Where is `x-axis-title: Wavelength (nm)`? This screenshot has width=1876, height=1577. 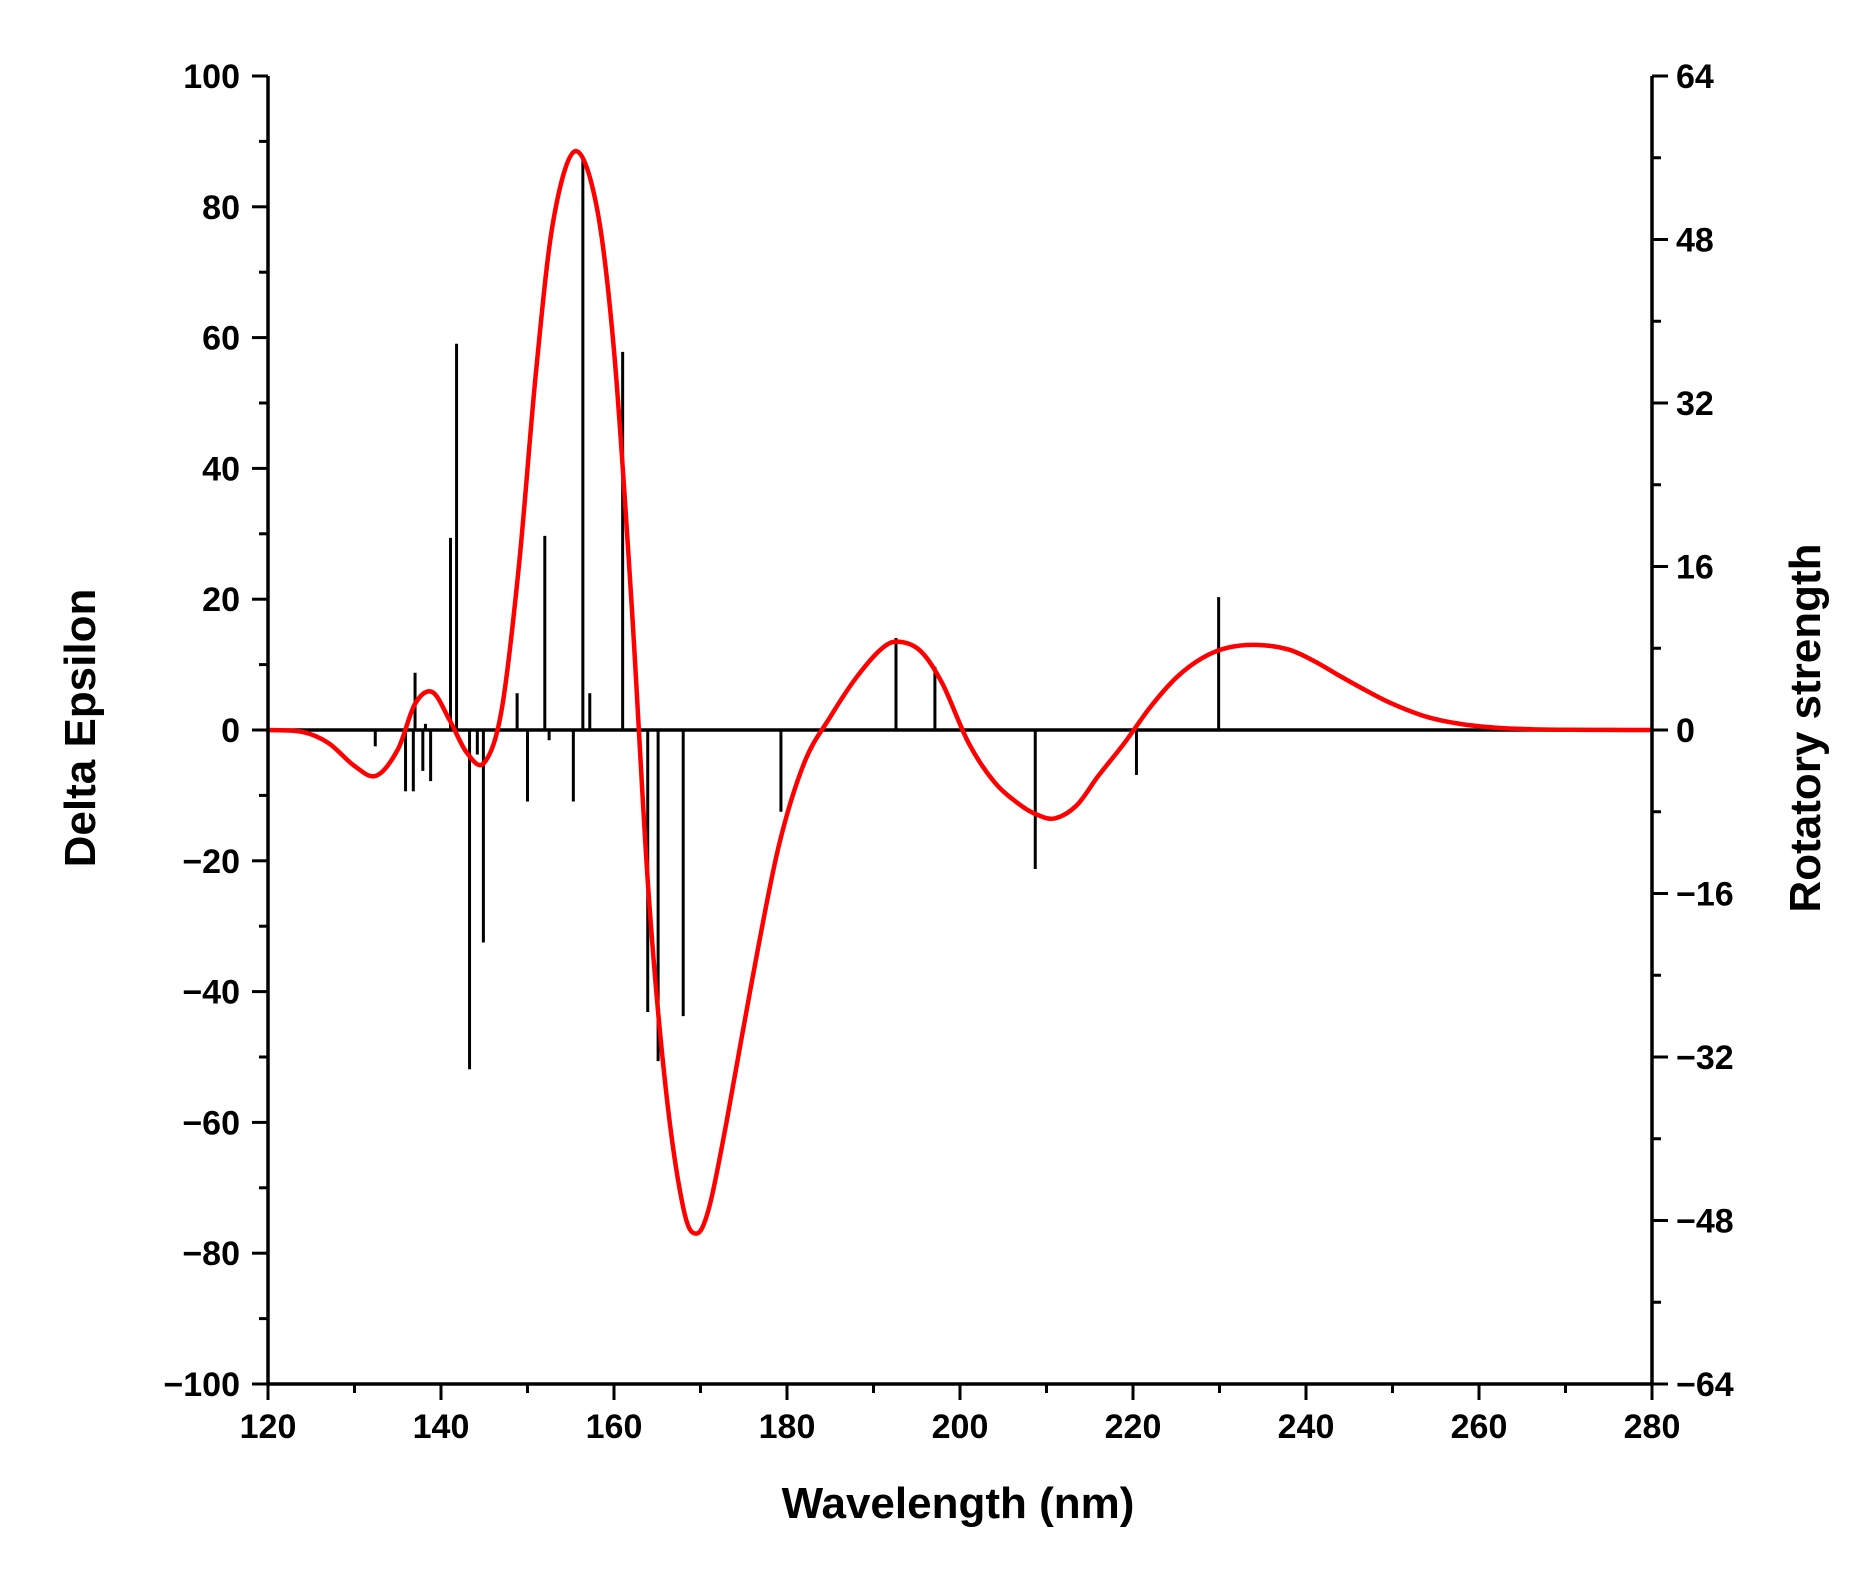
x-axis-title: Wavelength (nm) is located at coordinates (958, 1503).